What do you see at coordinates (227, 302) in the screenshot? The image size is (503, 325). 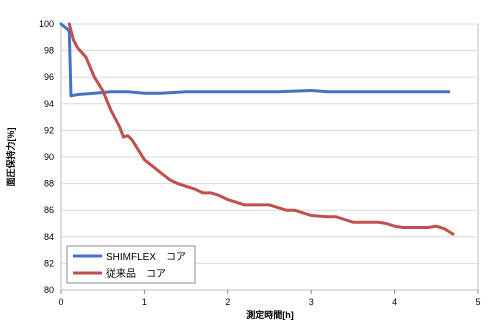 I see `x-tick-label: 2` at bounding box center [227, 302].